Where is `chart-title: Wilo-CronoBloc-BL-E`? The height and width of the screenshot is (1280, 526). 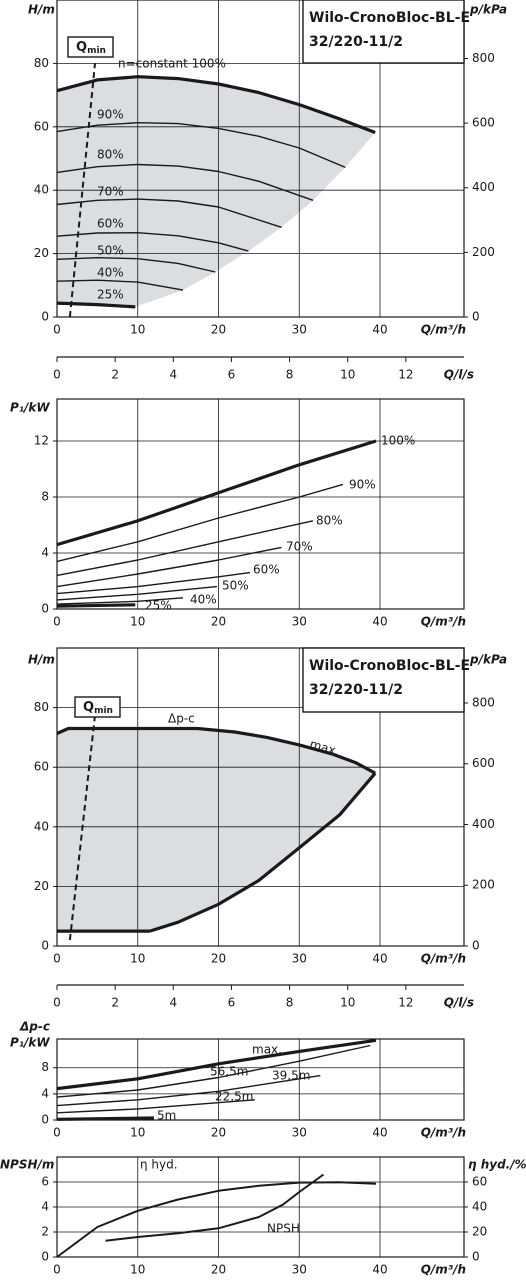
chart-title: Wilo-CronoBloc-BL-E is located at coordinates (389, 18).